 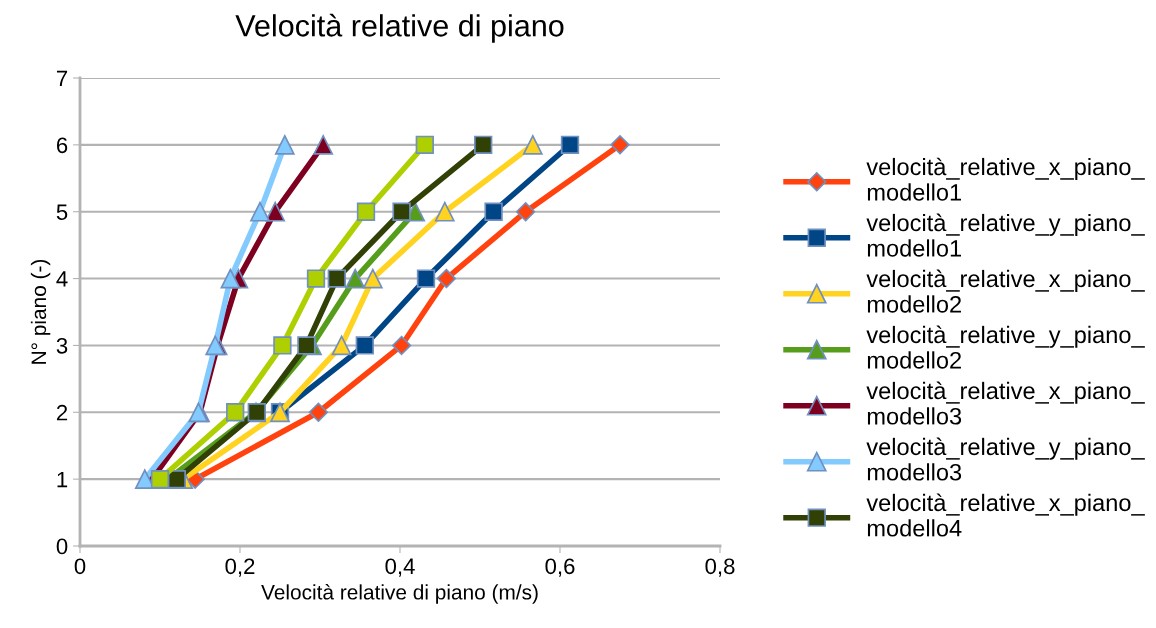 I want to click on y-axis-title: N° piano (-), so click(x=40, y=311).